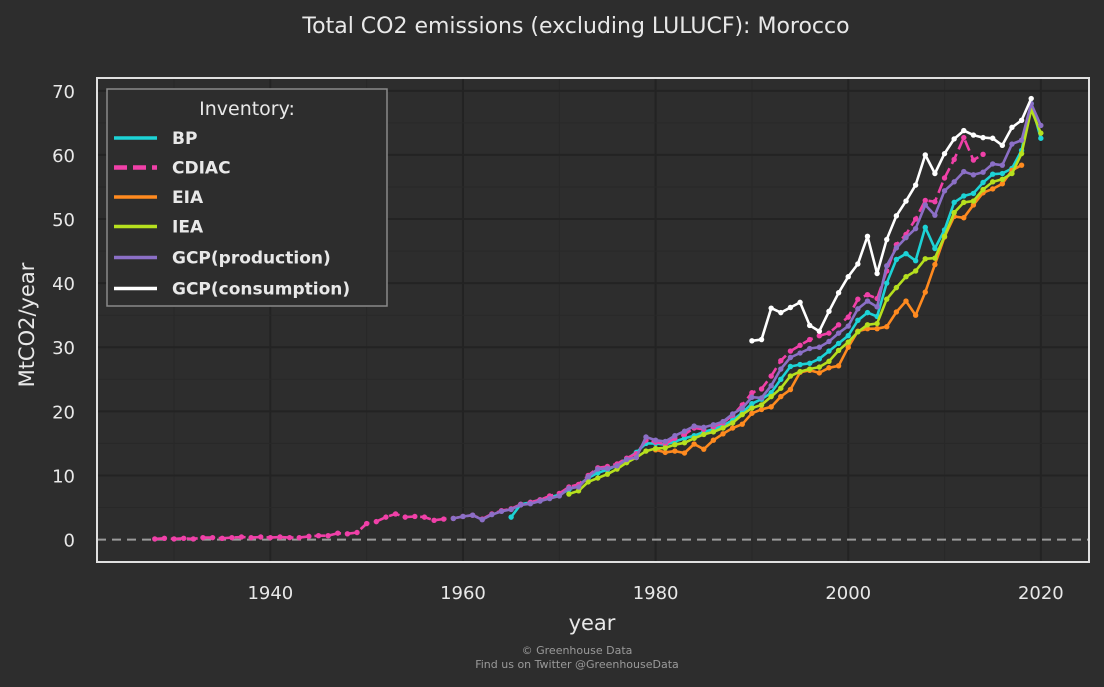 This screenshot has width=1104, height=687. What do you see at coordinates (63, 476) in the screenshot?
I see `y-tick-label: 10` at bounding box center [63, 476].